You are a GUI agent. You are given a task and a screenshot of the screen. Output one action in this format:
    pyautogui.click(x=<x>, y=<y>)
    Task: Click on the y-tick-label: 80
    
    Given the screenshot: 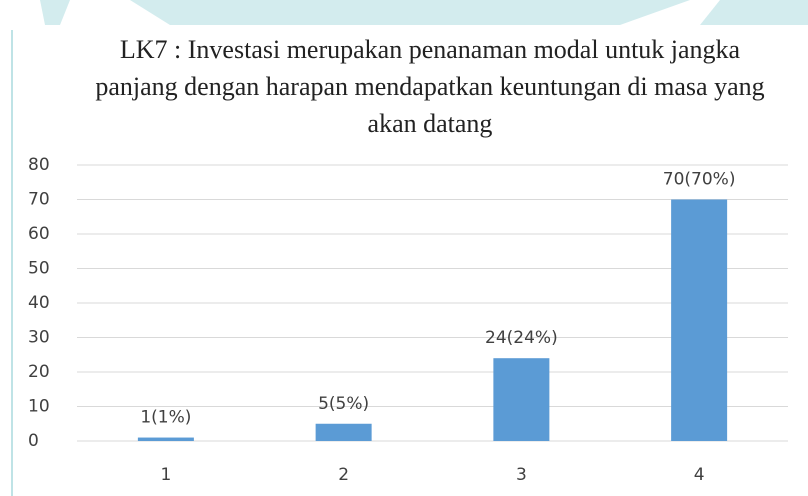 What is the action you would take?
    pyautogui.click(x=39, y=165)
    